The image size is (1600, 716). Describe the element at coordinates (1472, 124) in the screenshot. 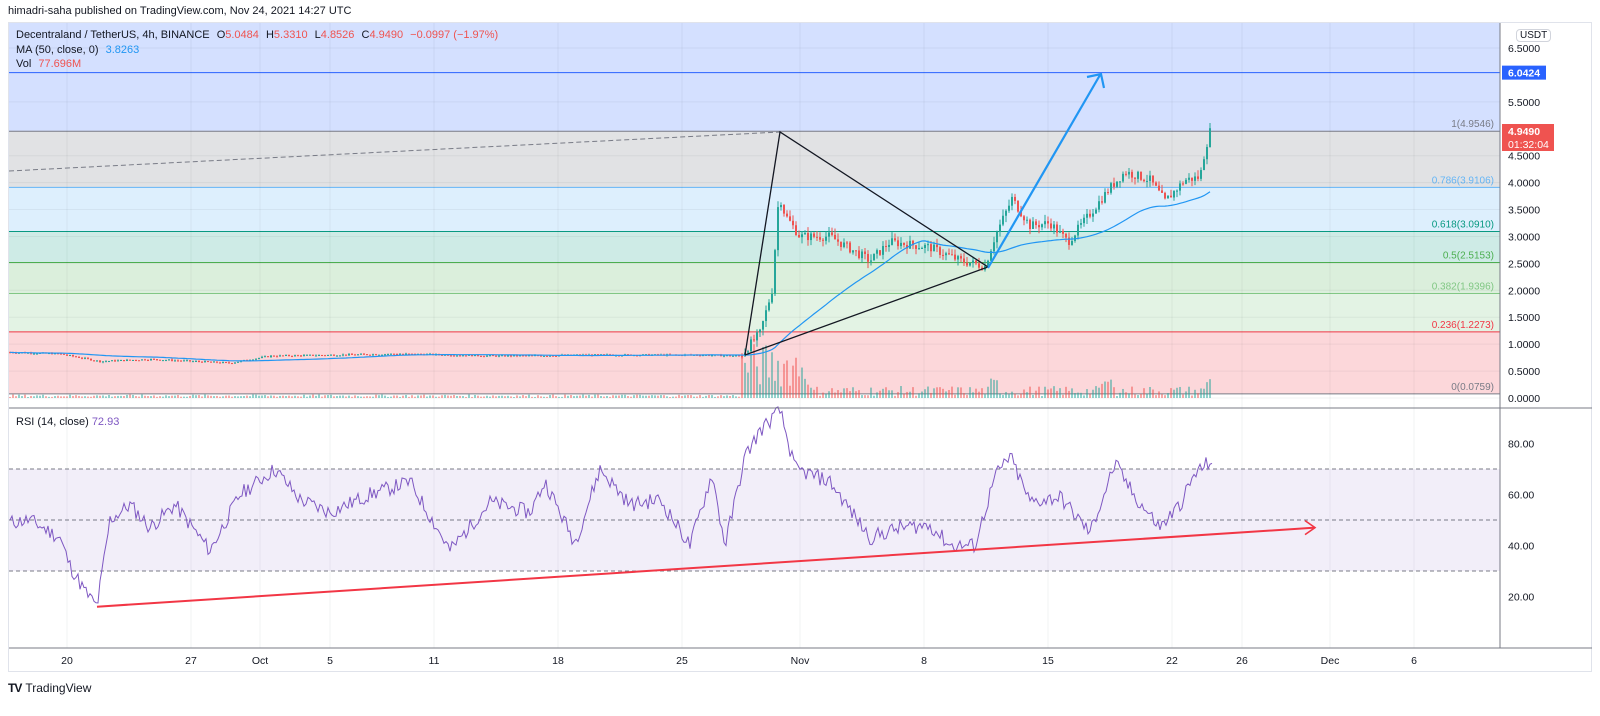

I see `svg-text: 1(4.9546)` at that location.